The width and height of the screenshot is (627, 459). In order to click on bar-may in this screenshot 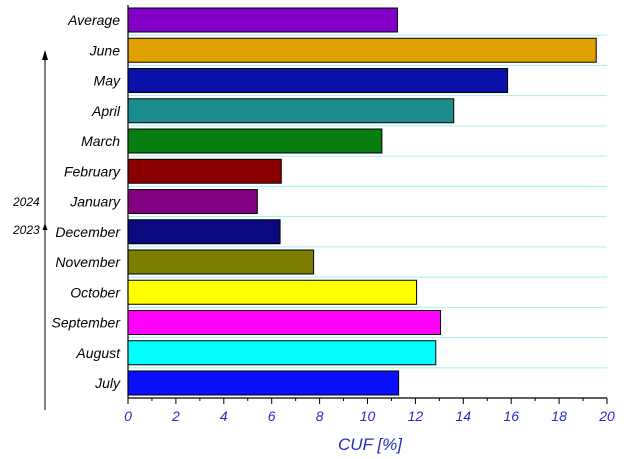, I will do `click(318, 80)`.